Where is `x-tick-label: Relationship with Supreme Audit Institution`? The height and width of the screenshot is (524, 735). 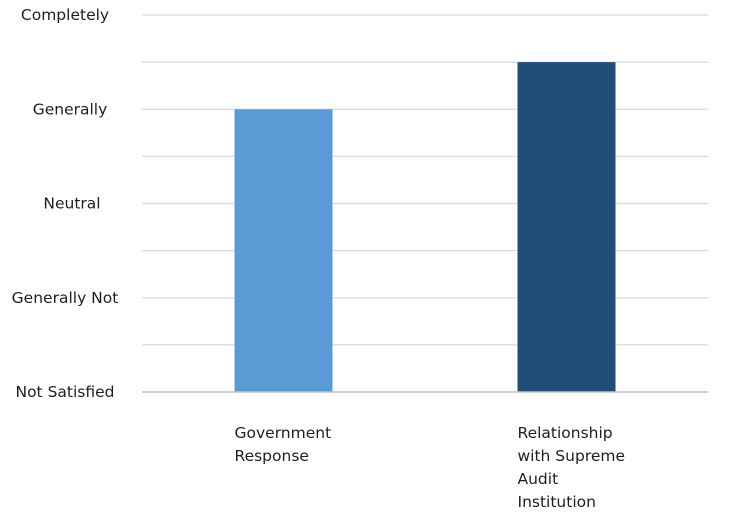 x-tick-label: Relationship with Supreme Audit Institution is located at coordinates (572, 467).